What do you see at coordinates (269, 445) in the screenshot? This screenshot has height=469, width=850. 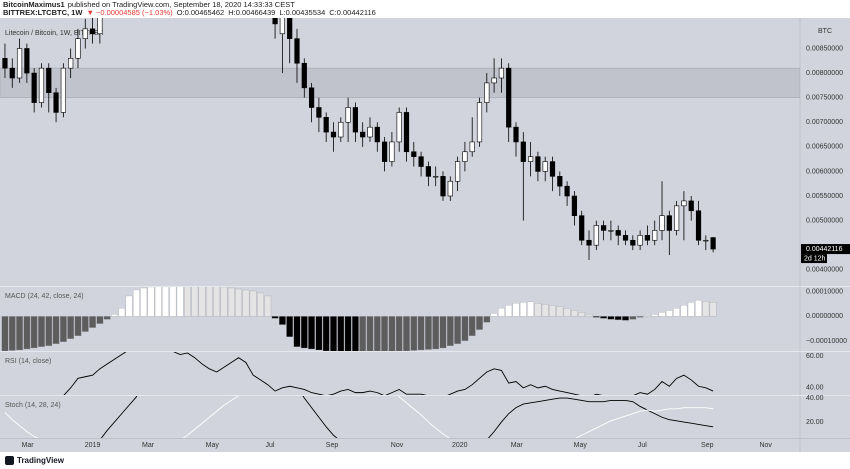 I see `x-tick-label: Jul` at bounding box center [269, 445].